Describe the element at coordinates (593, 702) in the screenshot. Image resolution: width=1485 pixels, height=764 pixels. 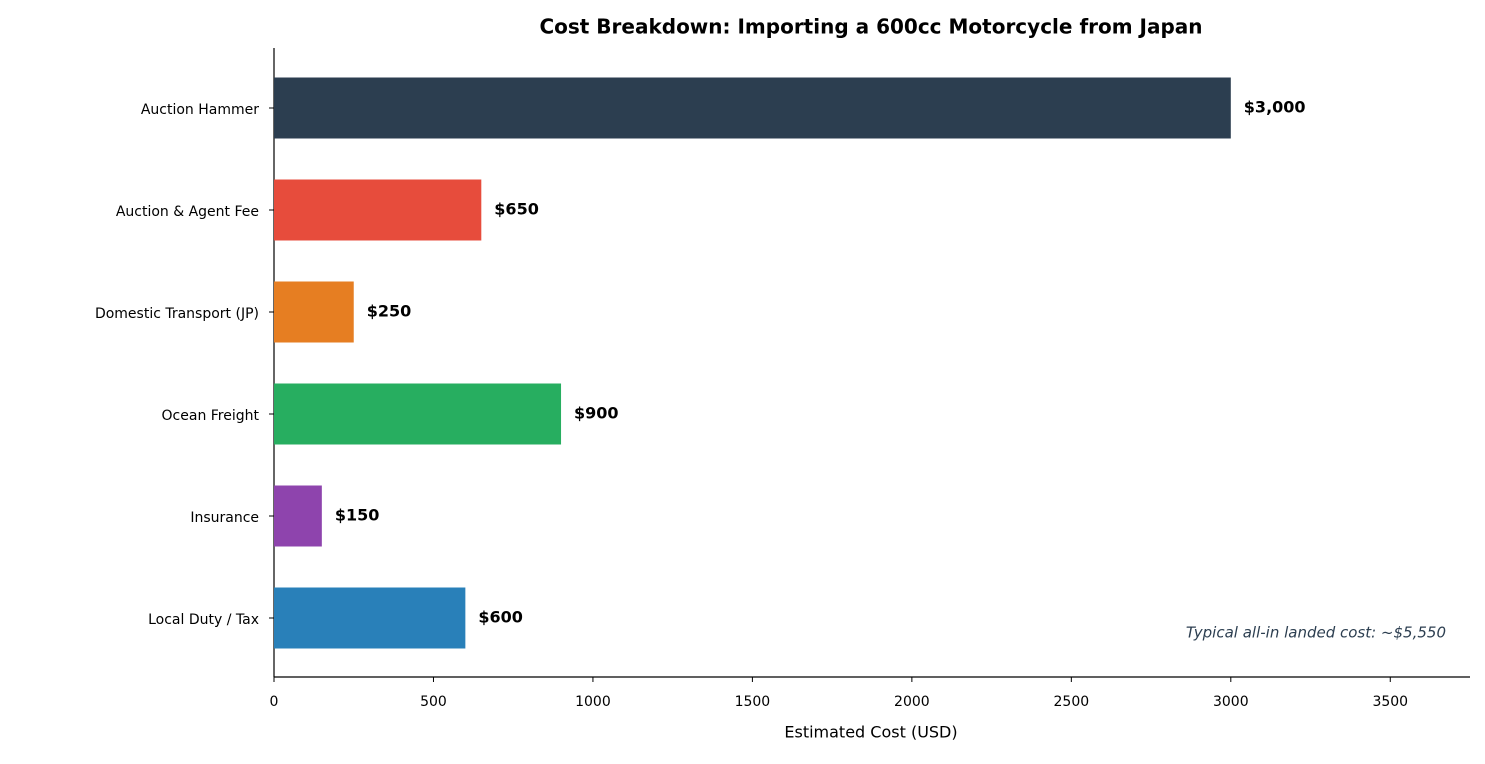
I see `x-tick-label: 1000` at that location.